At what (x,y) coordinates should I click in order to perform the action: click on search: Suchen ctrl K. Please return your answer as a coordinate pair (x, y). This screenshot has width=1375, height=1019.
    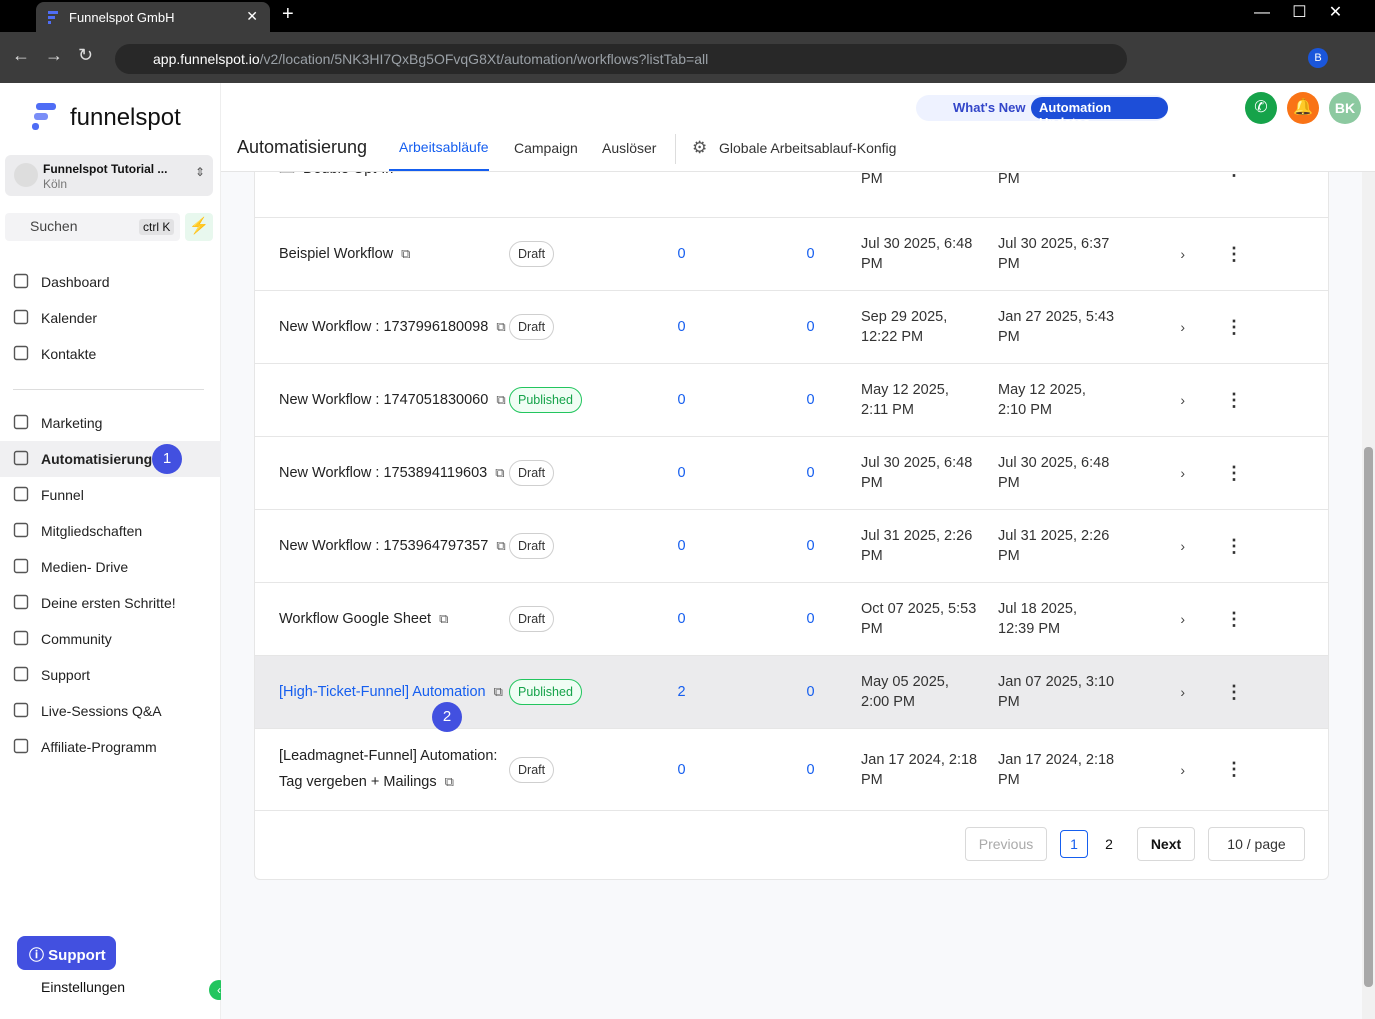
    Looking at the image, I should click on (92, 227).